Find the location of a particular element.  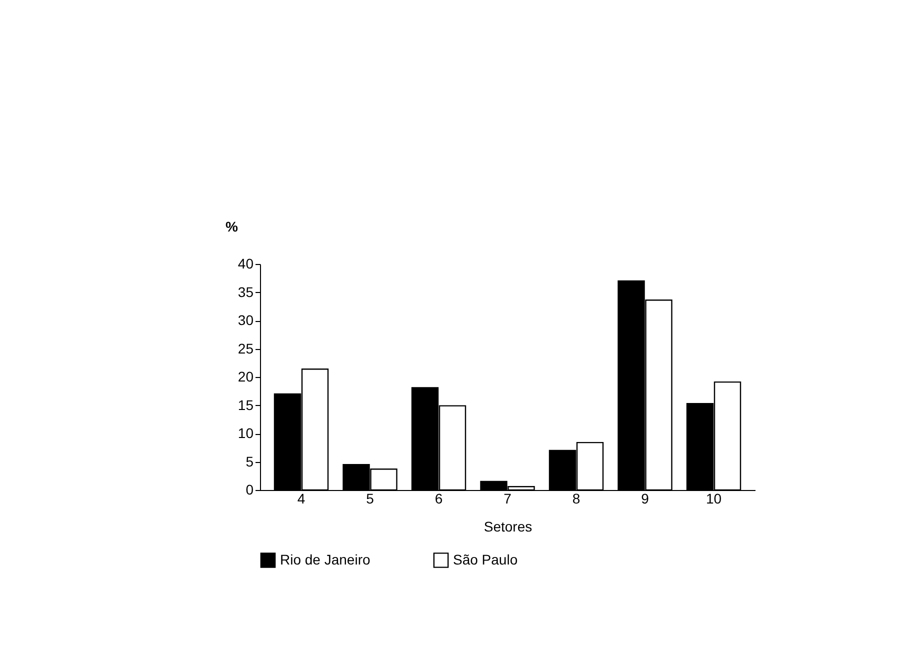

x-tick-label: 9 is located at coordinates (645, 498).